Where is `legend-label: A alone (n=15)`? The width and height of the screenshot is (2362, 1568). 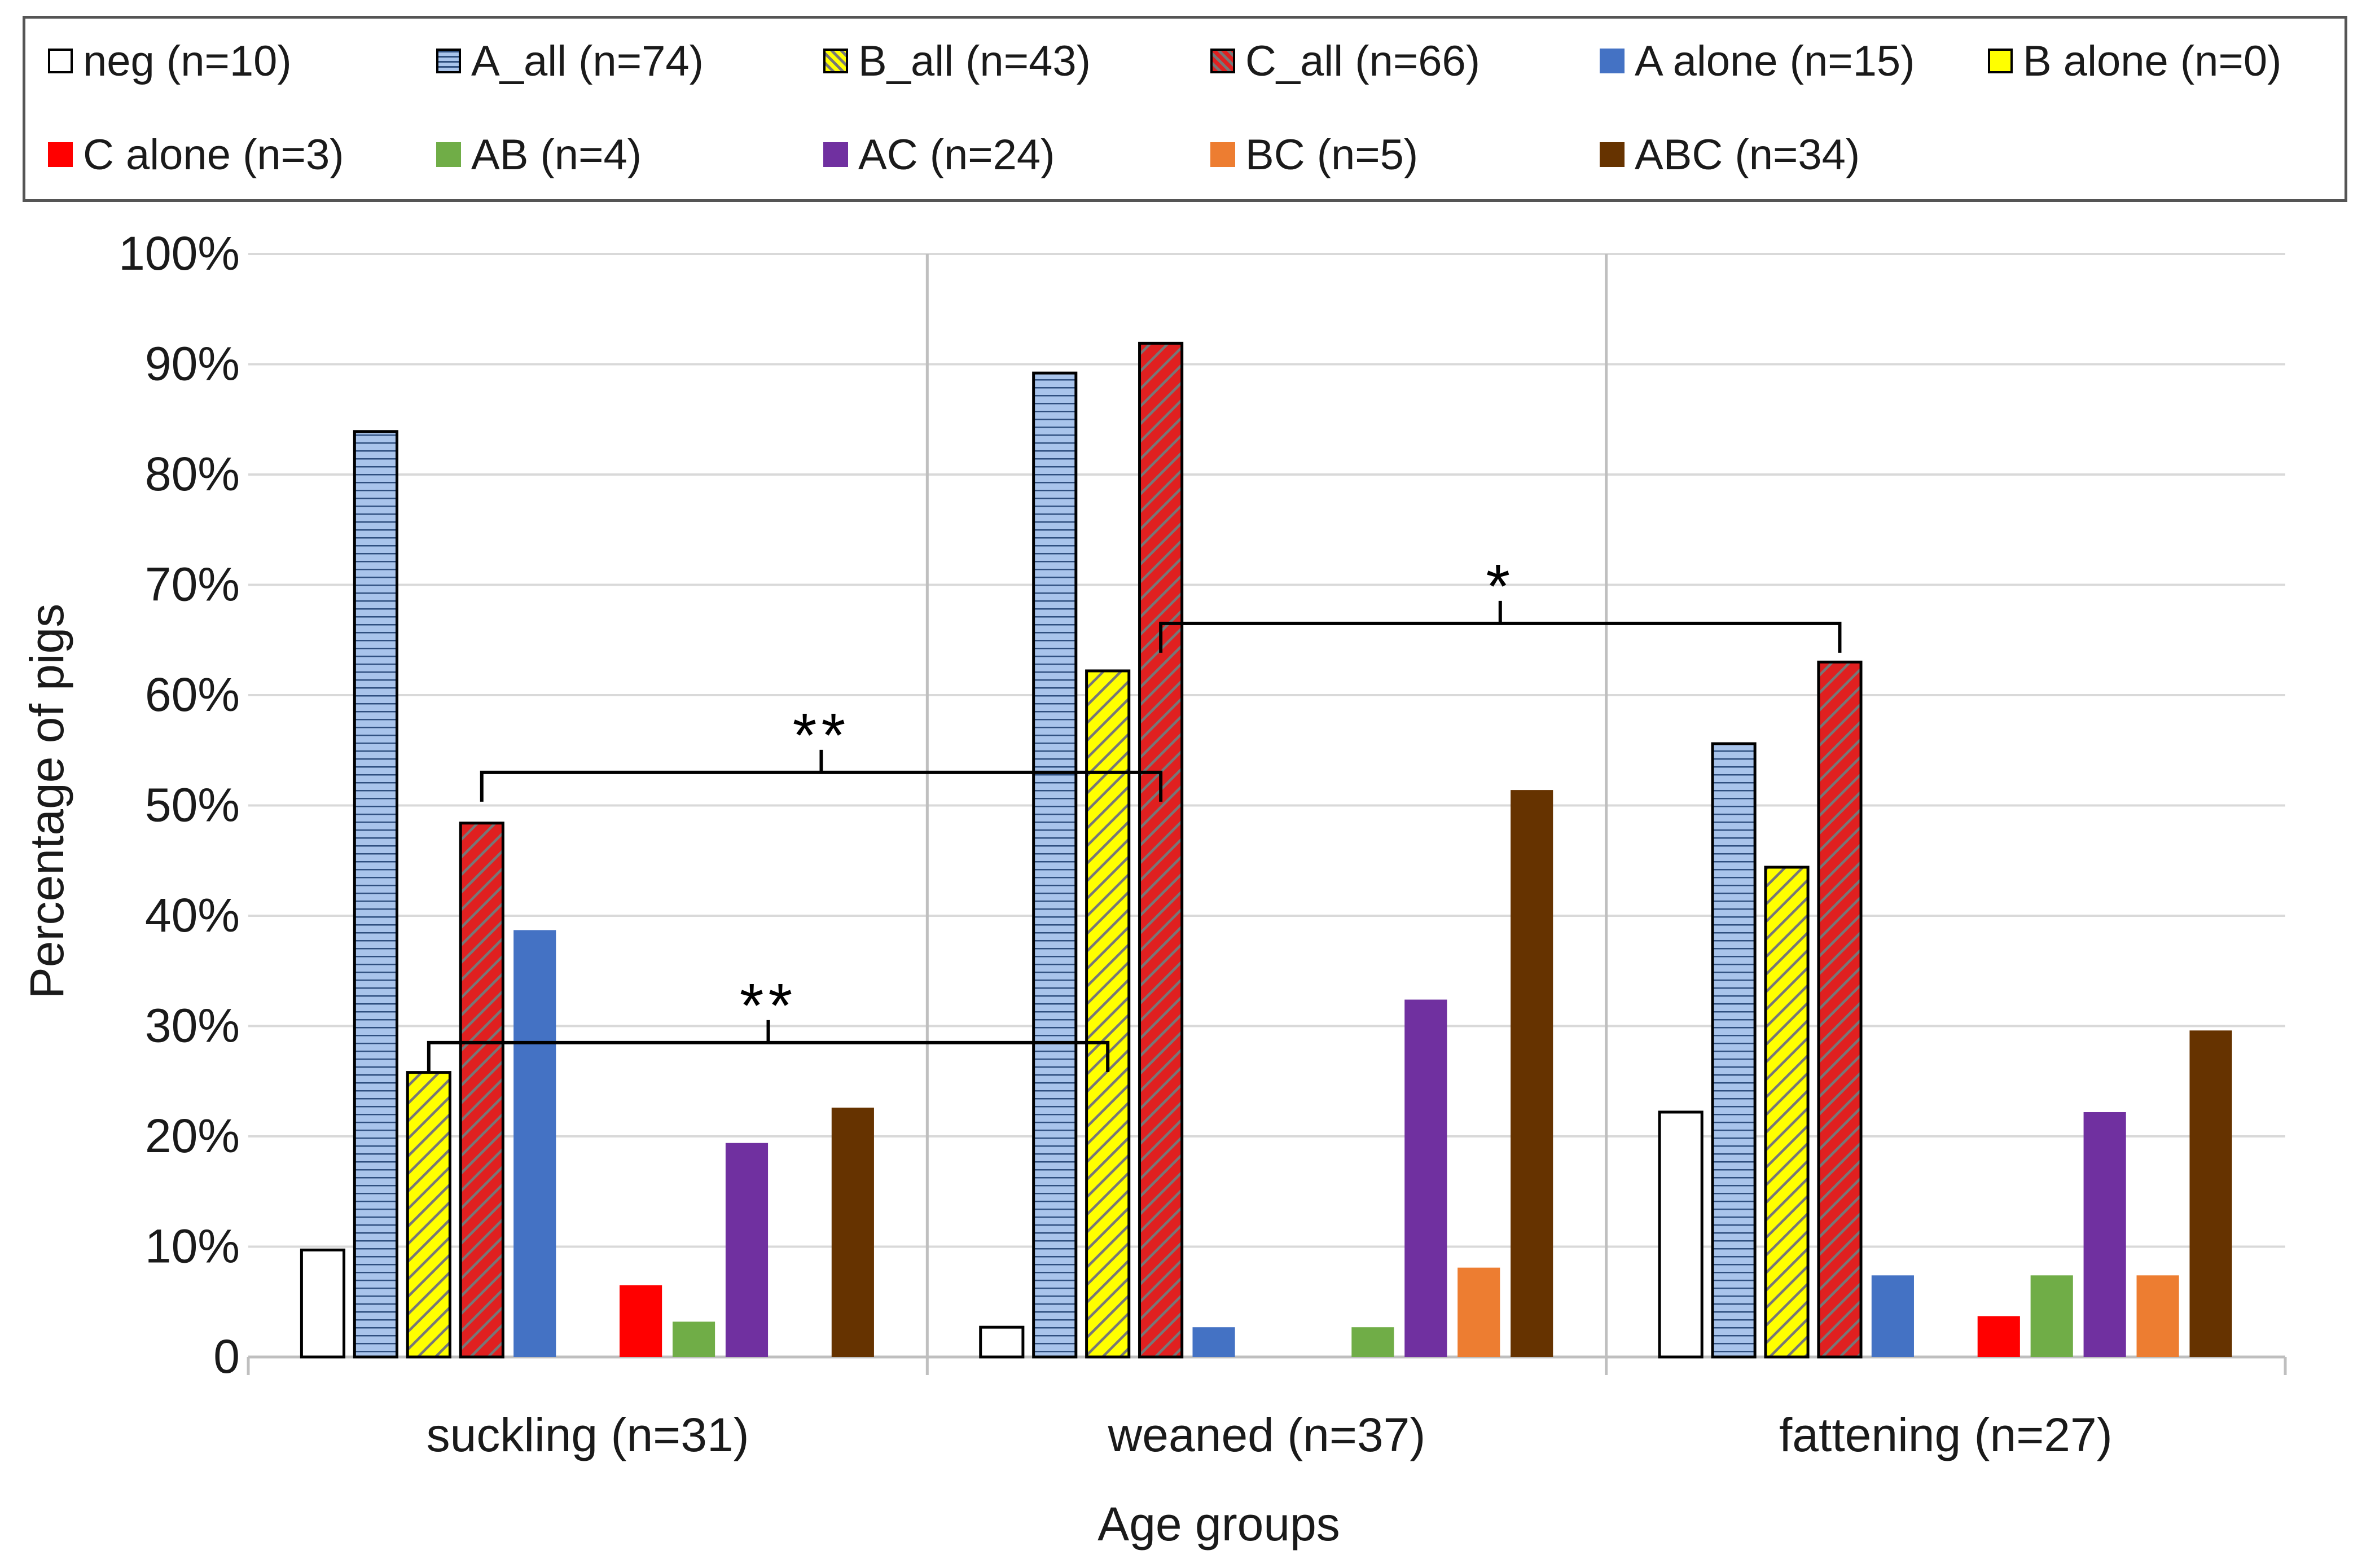
legend-label: A alone (n=15) is located at coordinates (1775, 61).